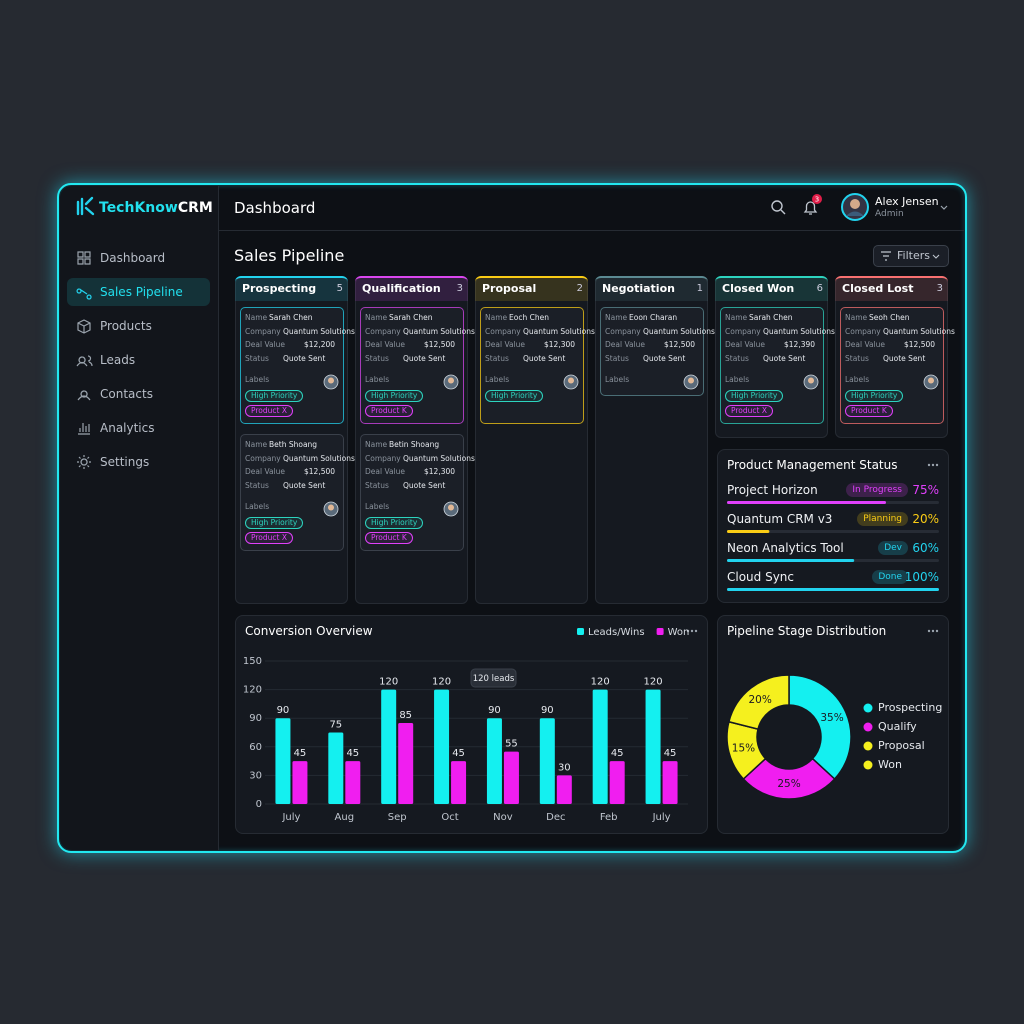 This screenshot has width=1024, height=1024. What do you see at coordinates (591, 230) in the screenshot?
I see `topbar-divider` at bounding box center [591, 230].